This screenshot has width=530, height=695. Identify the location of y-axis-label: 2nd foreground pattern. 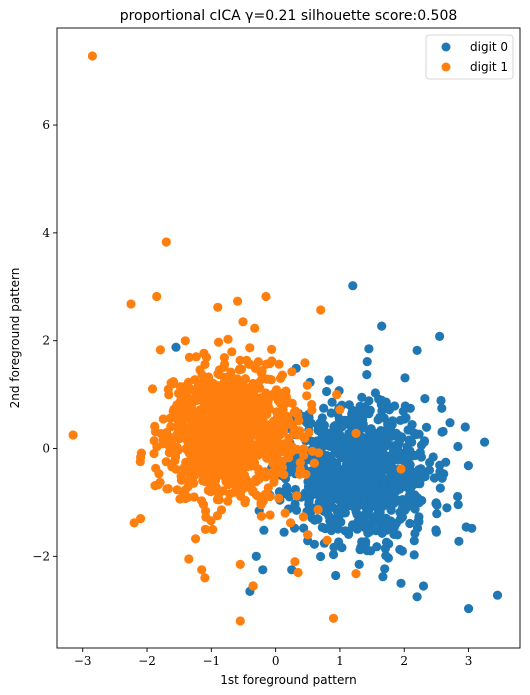
(15, 338).